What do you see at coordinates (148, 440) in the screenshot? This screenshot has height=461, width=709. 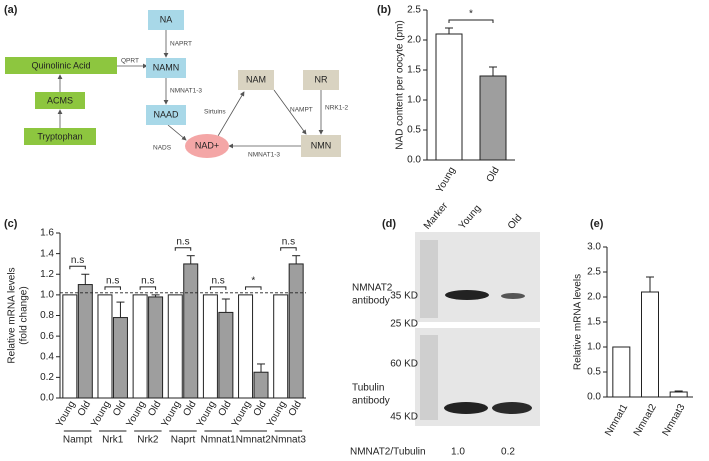 I see `category-label: Nrk2` at bounding box center [148, 440].